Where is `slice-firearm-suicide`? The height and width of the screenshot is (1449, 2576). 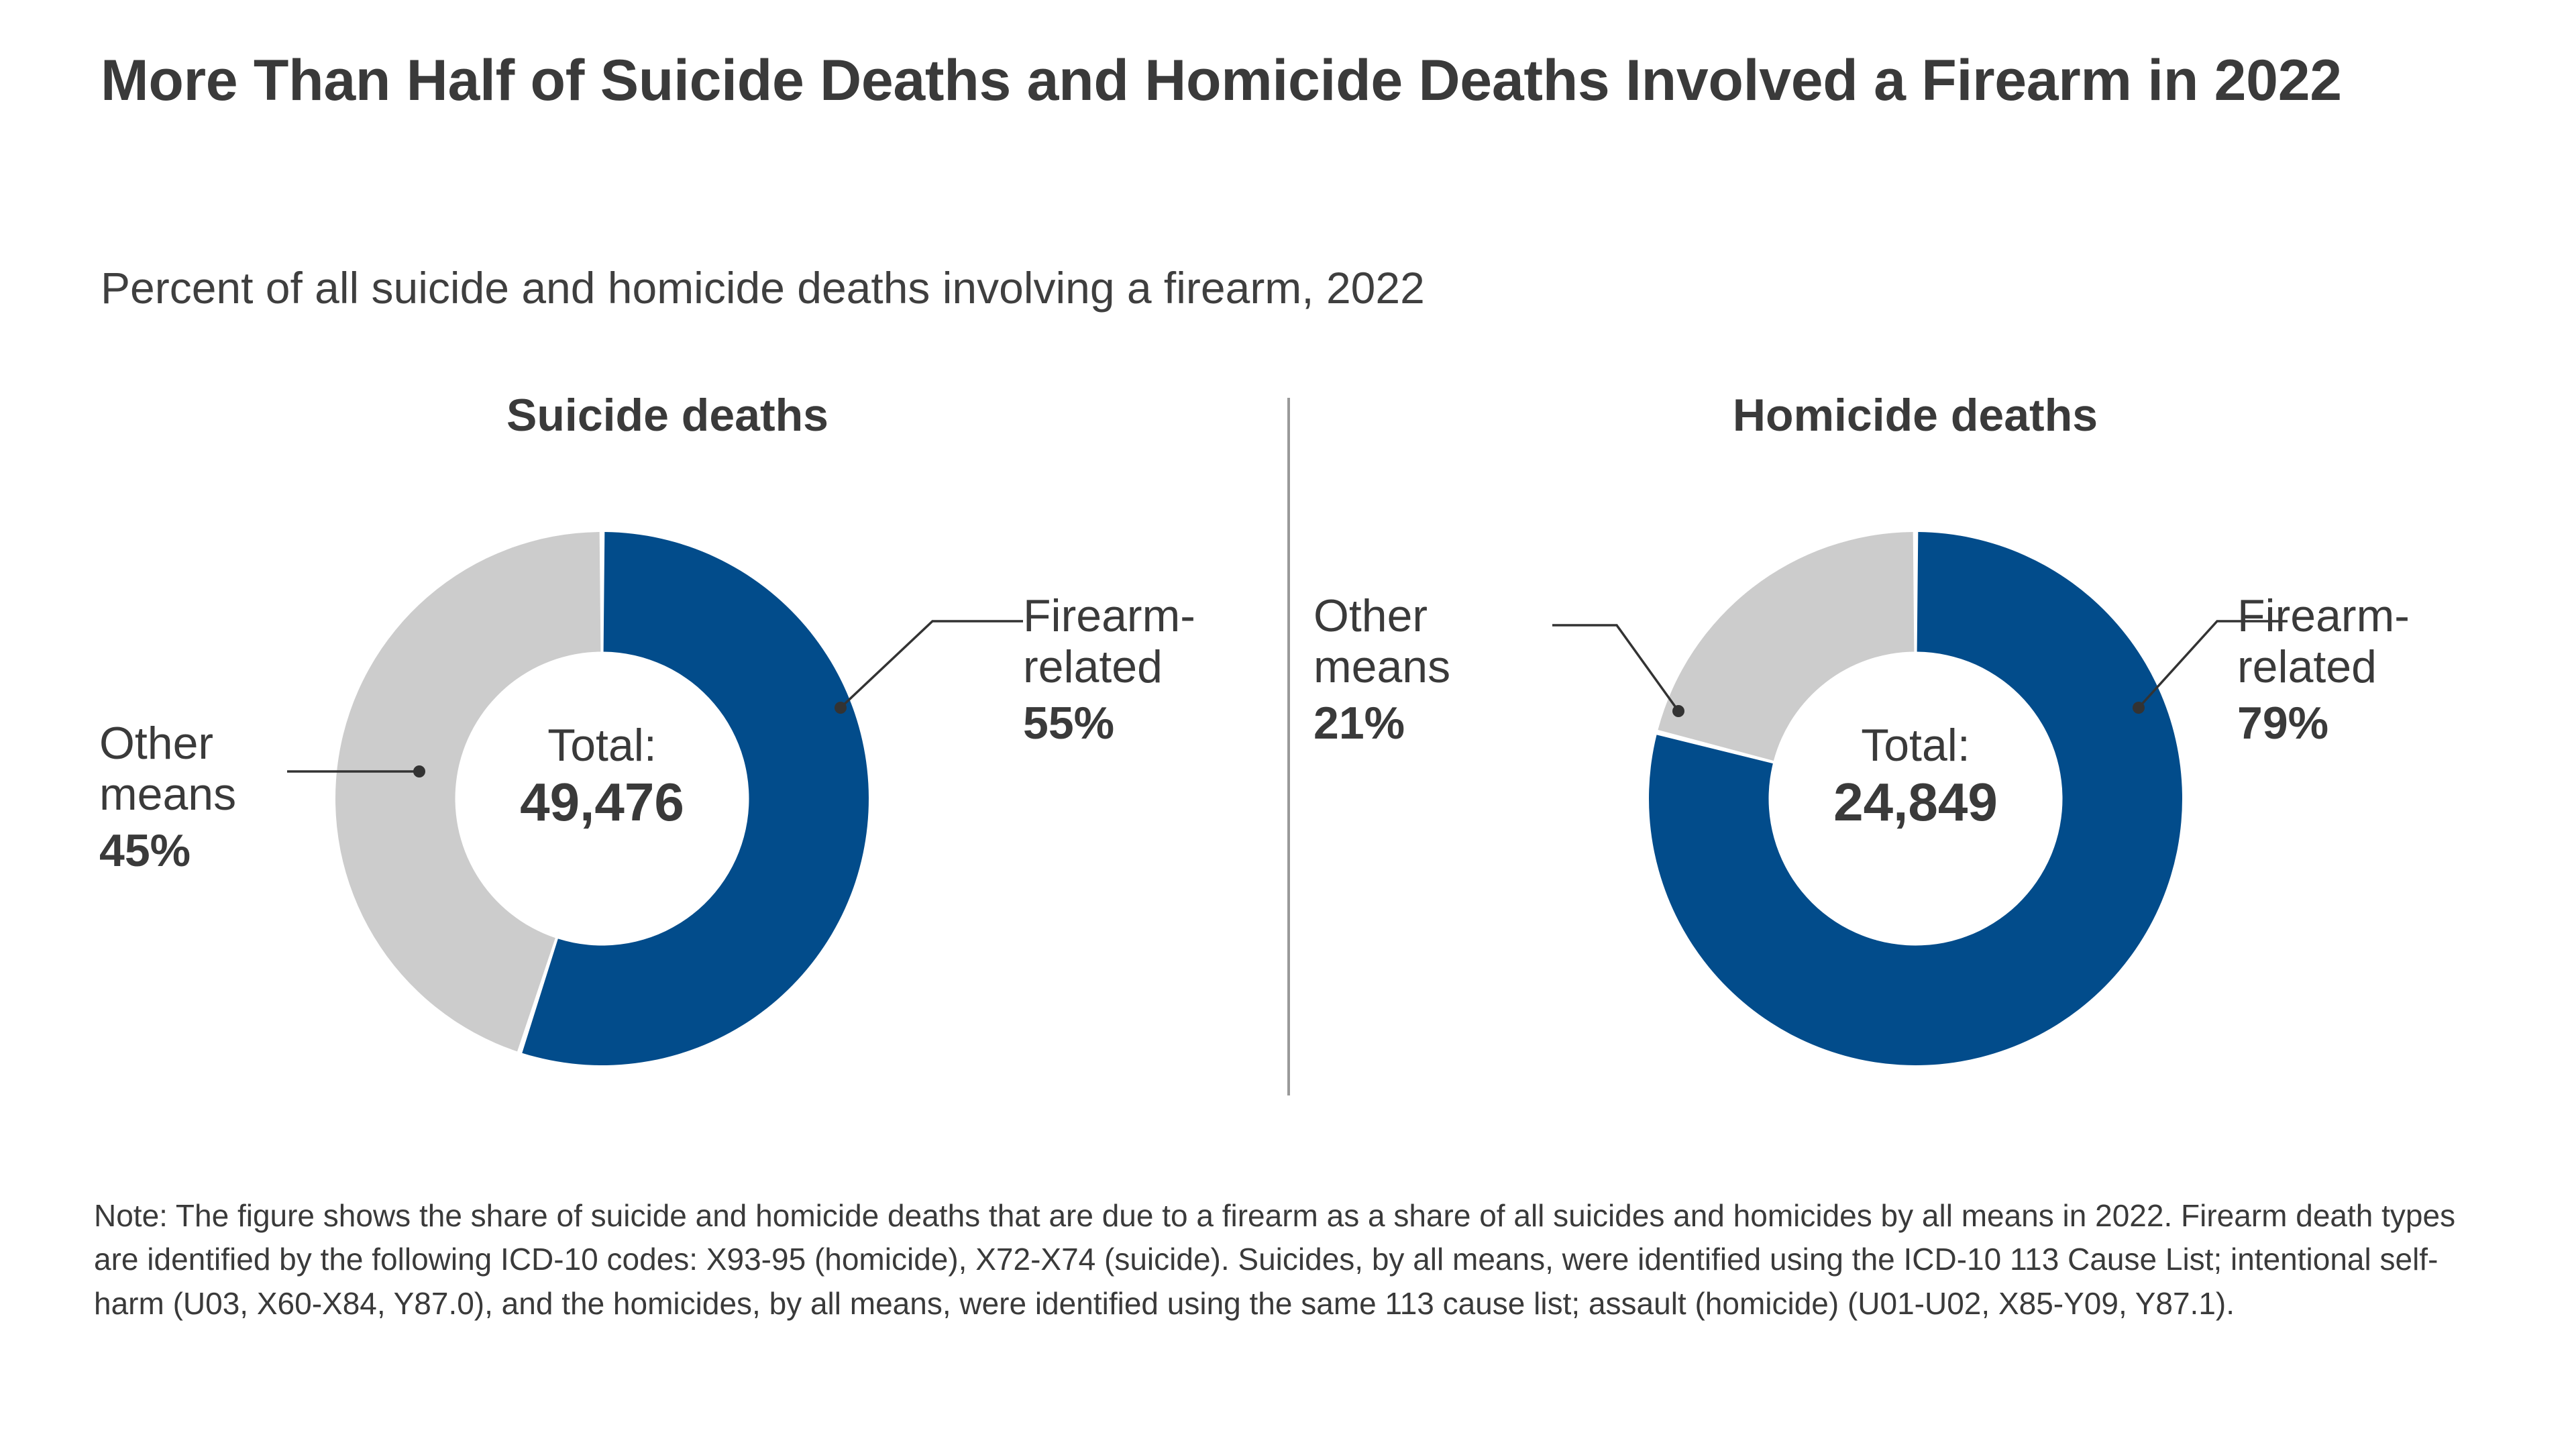 slice-firearm-suicide is located at coordinates (695, 799).